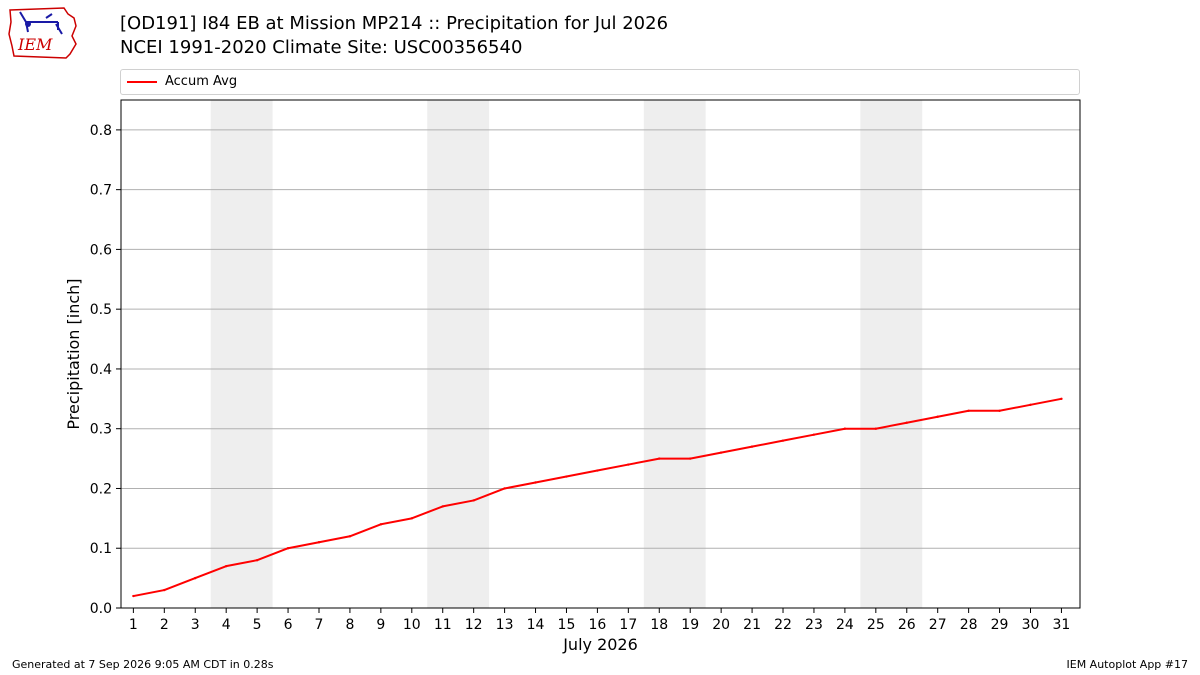 This screenshot has height=675, width=1200. I want to click on iem-logo: IEM, so click(42, 33).